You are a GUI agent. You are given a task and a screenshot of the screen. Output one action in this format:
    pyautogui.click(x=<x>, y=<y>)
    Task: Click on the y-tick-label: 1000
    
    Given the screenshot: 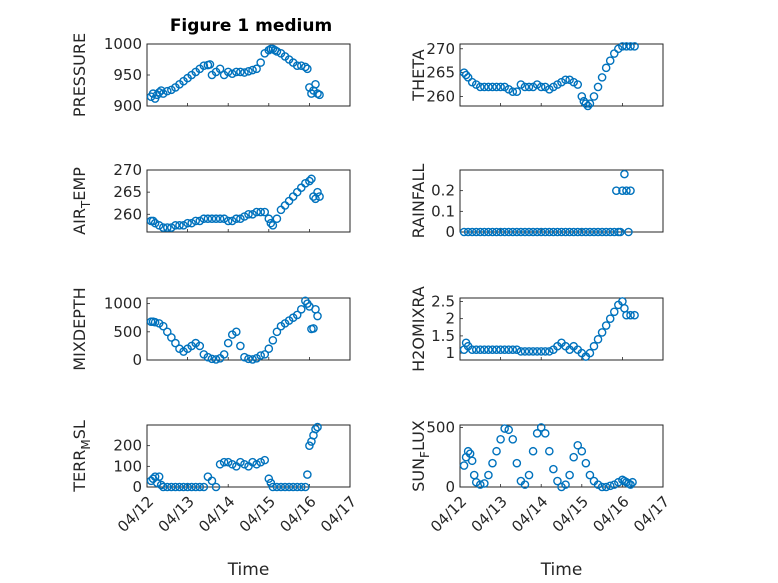 What is the action you would take?
    pyautogui.click(x=123, y=304)
    